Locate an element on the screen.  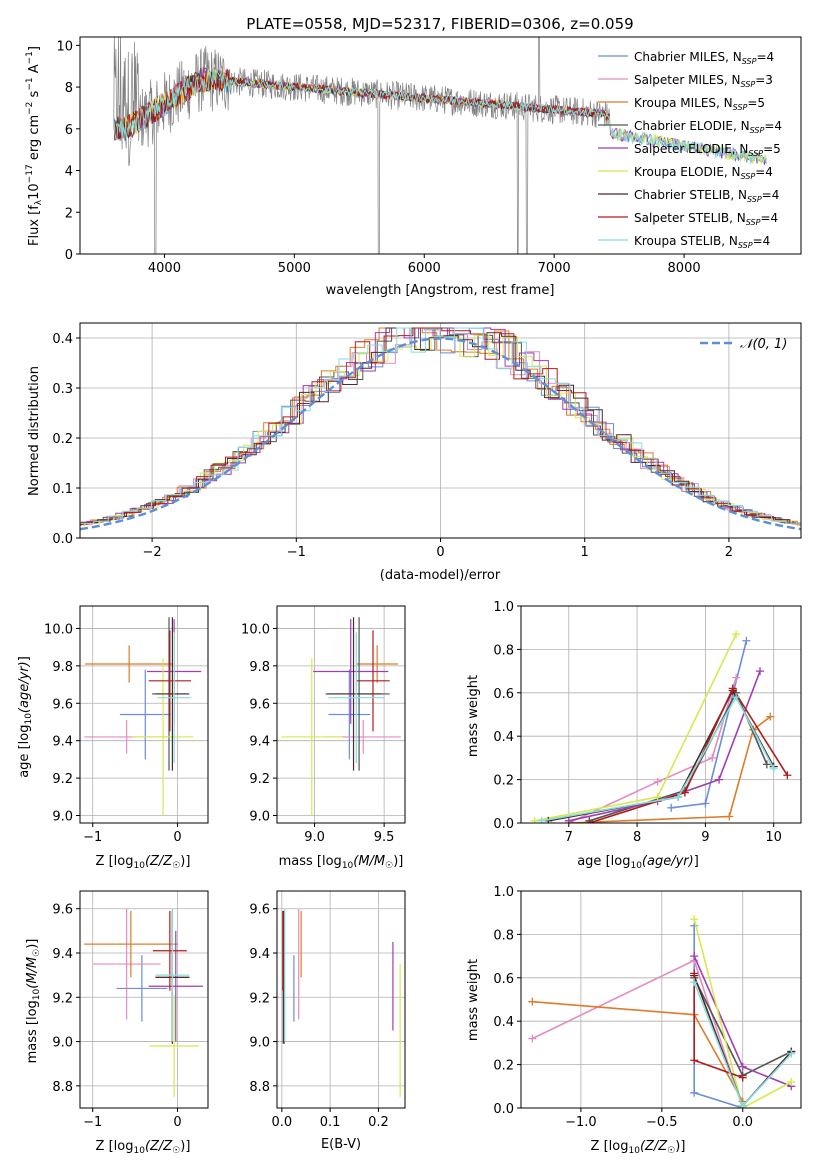
y-tick-label: 0.0 is located at coordinates (503, 824).